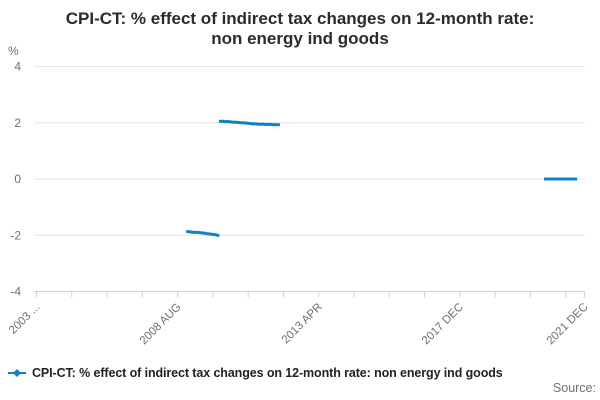 The width and height of the screenshot is (600, 400). What do you see at coordinates (17, 123) in the screenshot?
I see `y-tick-label: 2` at bounding box center [17, 123].